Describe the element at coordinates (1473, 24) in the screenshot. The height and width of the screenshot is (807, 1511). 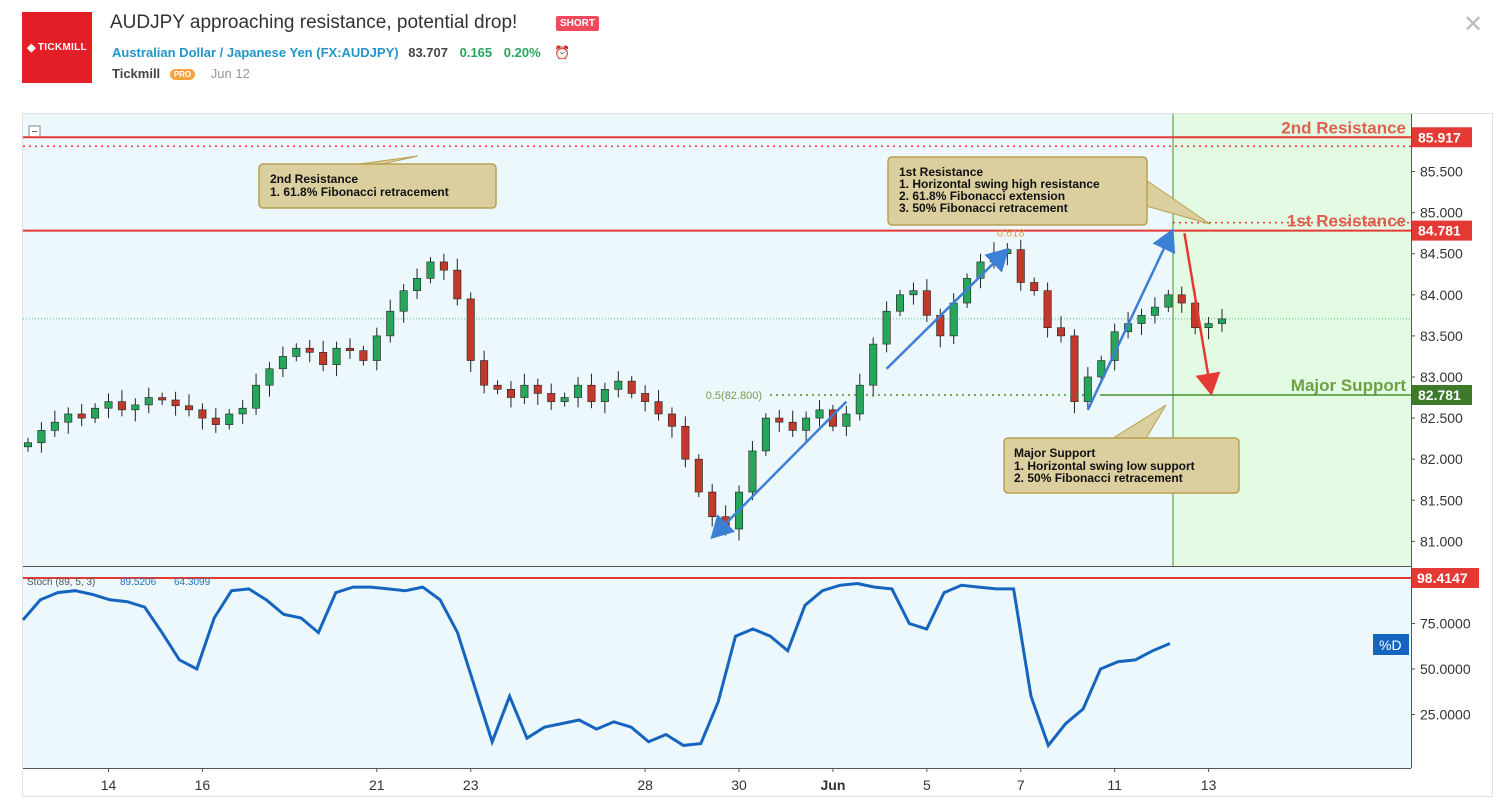
I see `close-icon: ✕` at that location.